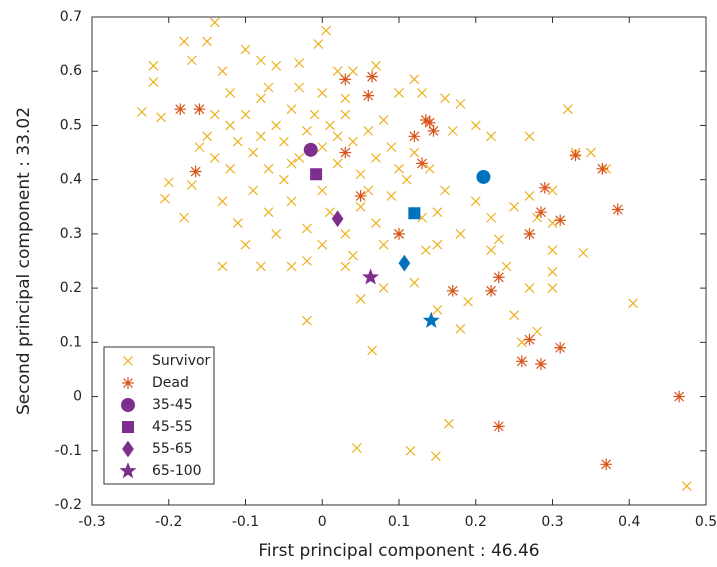 The image size is (717, 567). I want to click on legend-box, so click(159, 415).